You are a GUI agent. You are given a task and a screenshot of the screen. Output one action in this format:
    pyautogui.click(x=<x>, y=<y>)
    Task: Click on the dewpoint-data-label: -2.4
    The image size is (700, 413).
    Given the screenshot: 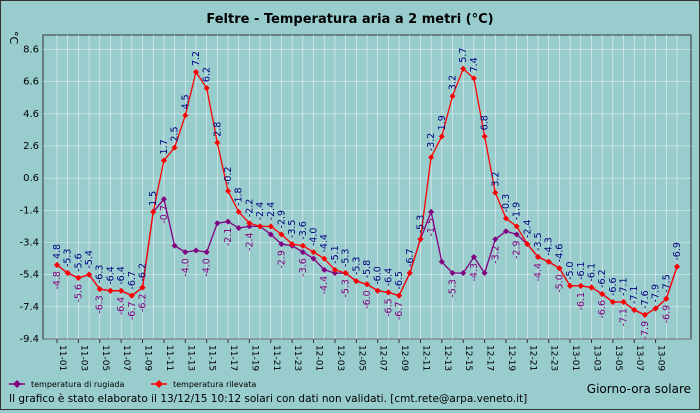 What is the action you would take?
    pyautogui.click(x=249, y=241)
    